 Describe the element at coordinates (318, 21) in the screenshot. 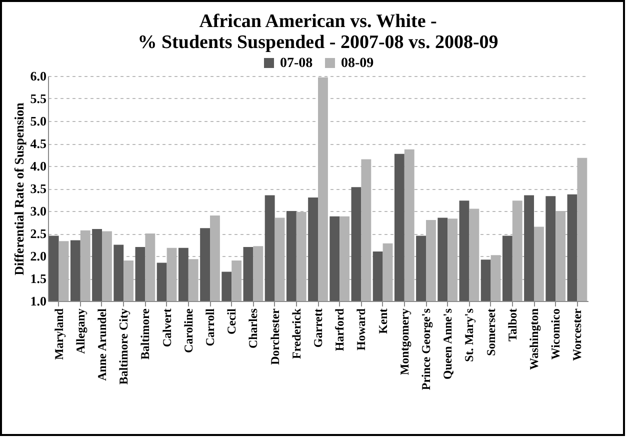

I see `text: African American vs. White -` at that location.